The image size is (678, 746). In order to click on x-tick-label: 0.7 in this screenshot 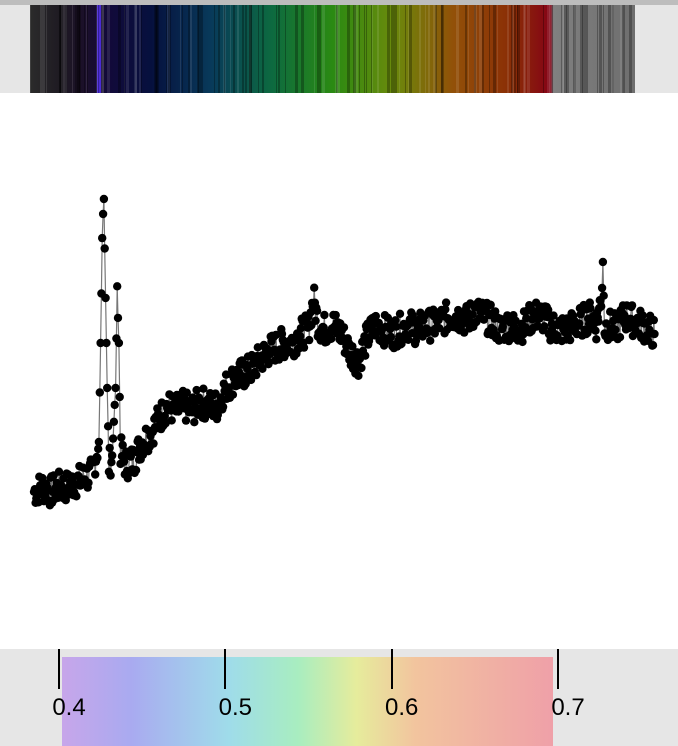, I will do `click(568, 707)`.